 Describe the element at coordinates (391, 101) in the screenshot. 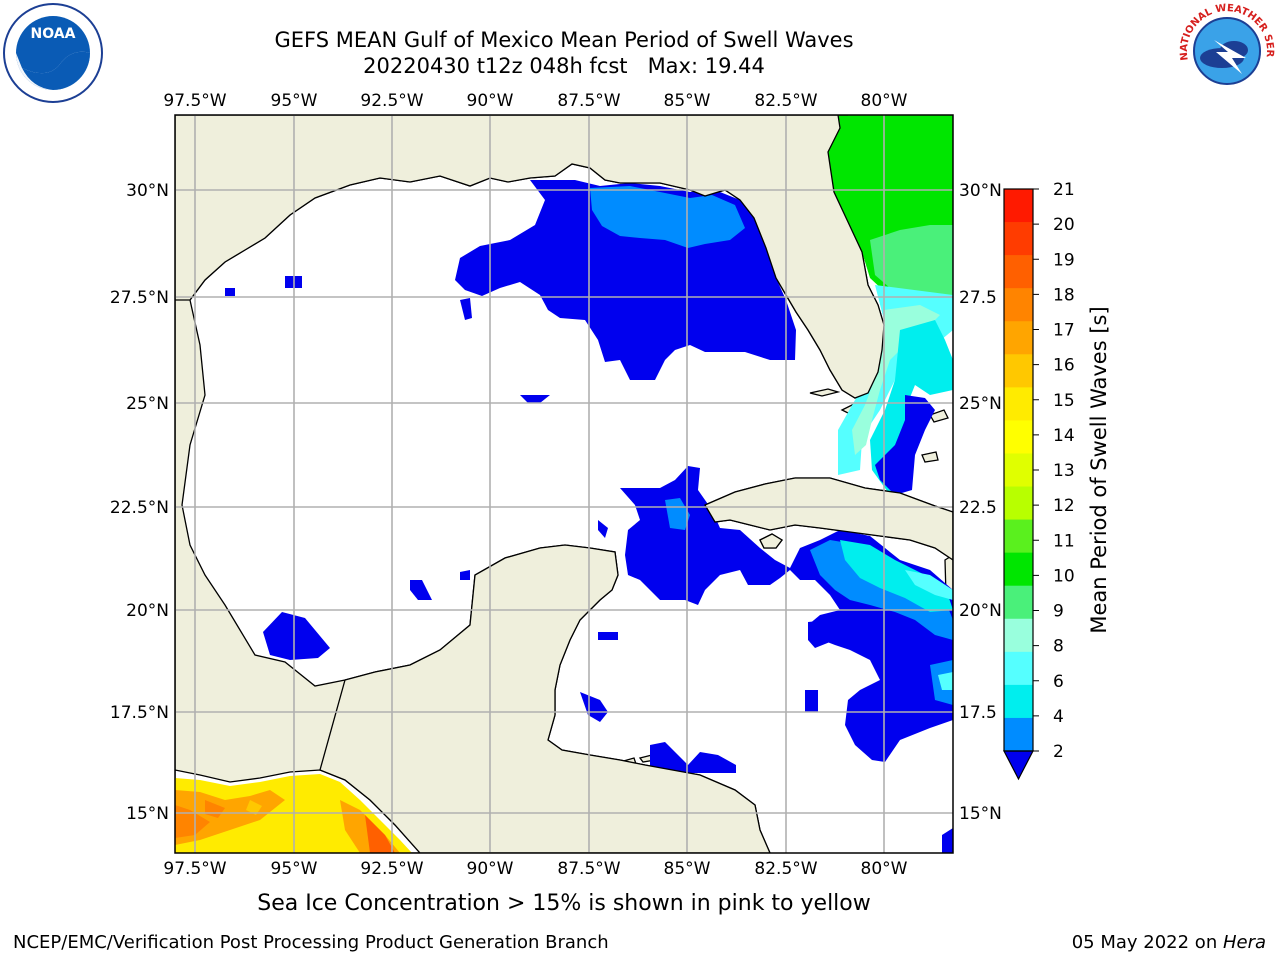

I see `lon-label-top: 92.5°W` at that location.